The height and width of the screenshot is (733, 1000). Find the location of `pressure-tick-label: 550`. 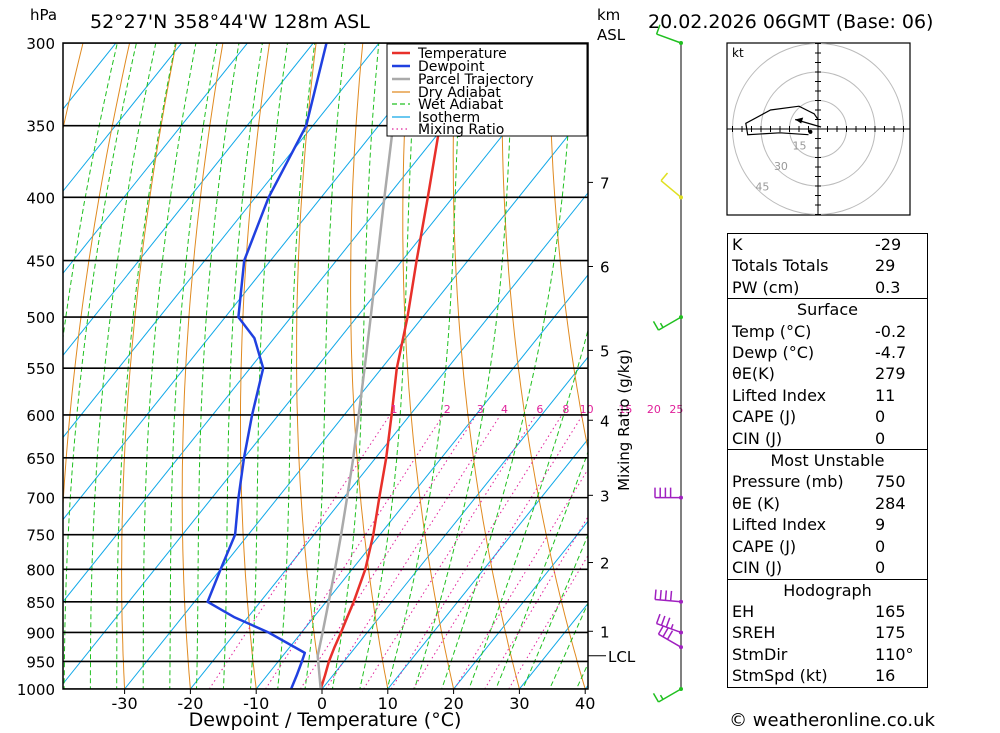

pressure-tick-label: 550 is located at coordinates (40, 369).